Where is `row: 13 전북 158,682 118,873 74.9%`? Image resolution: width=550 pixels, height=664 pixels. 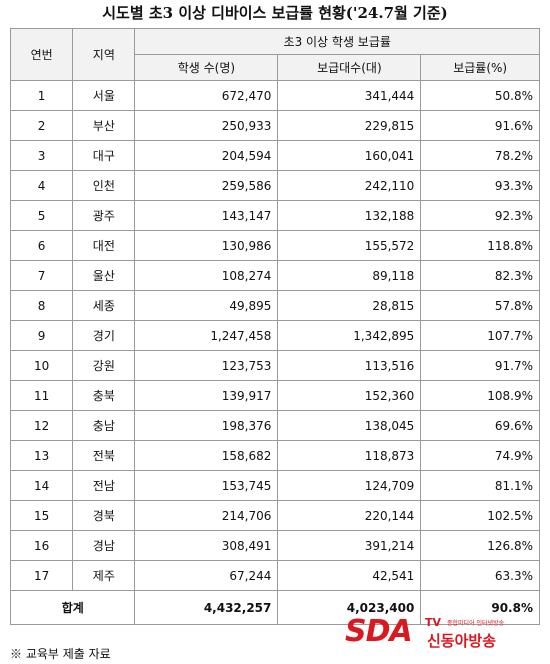 row: 13 전북 158,682 118,873 74.9% is located at coordinates (274, 455).